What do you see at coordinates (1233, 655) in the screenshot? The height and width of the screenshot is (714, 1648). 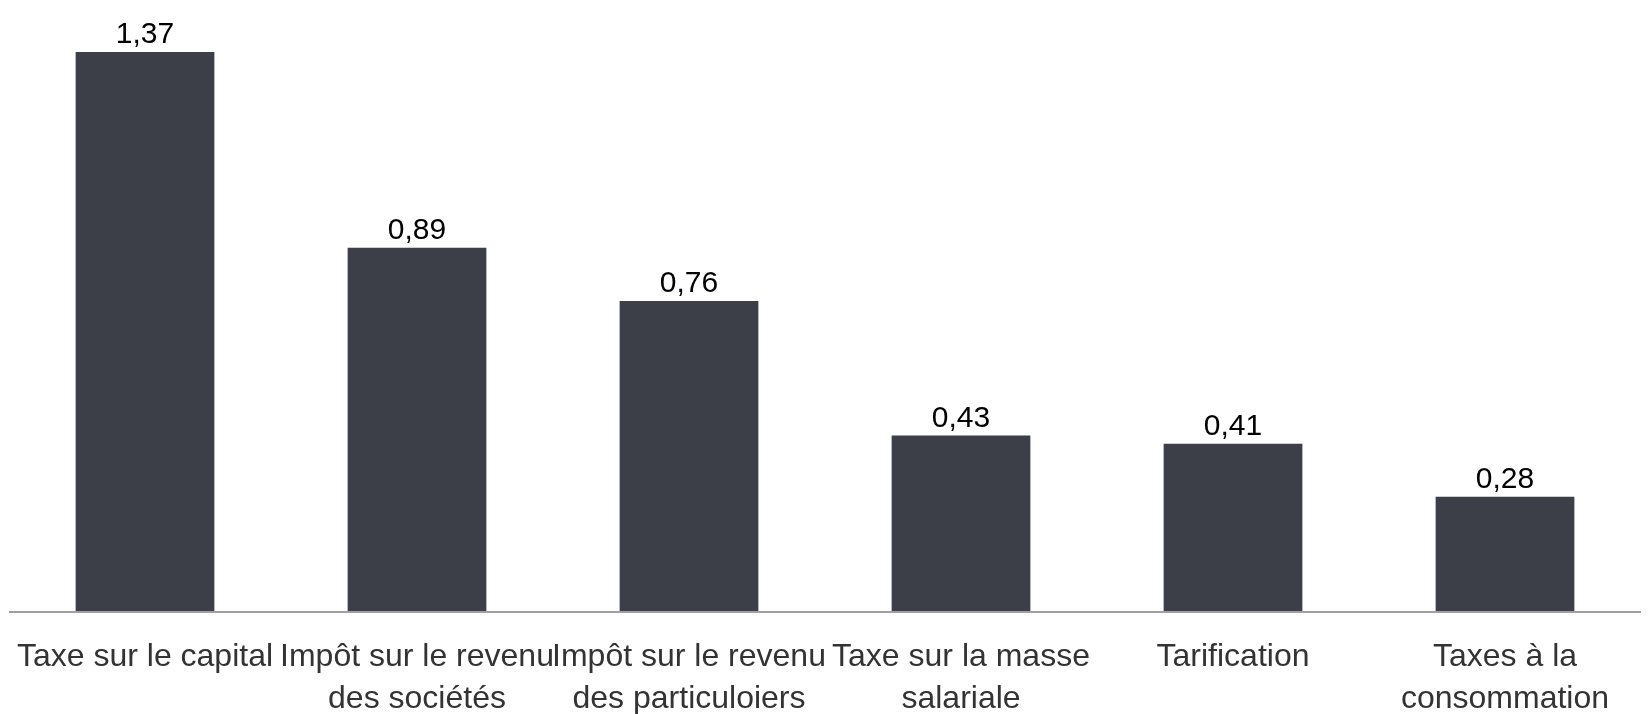 I see `x-tick-label: Tarification` at bounding box center [1233, 655].